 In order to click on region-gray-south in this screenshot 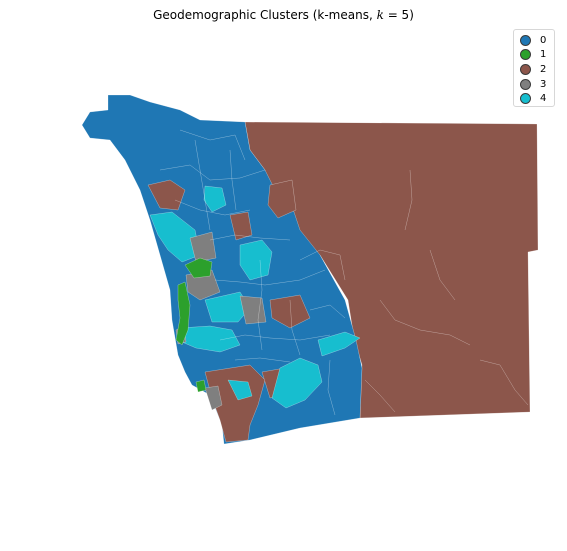, I will do `click(213, 398)`.